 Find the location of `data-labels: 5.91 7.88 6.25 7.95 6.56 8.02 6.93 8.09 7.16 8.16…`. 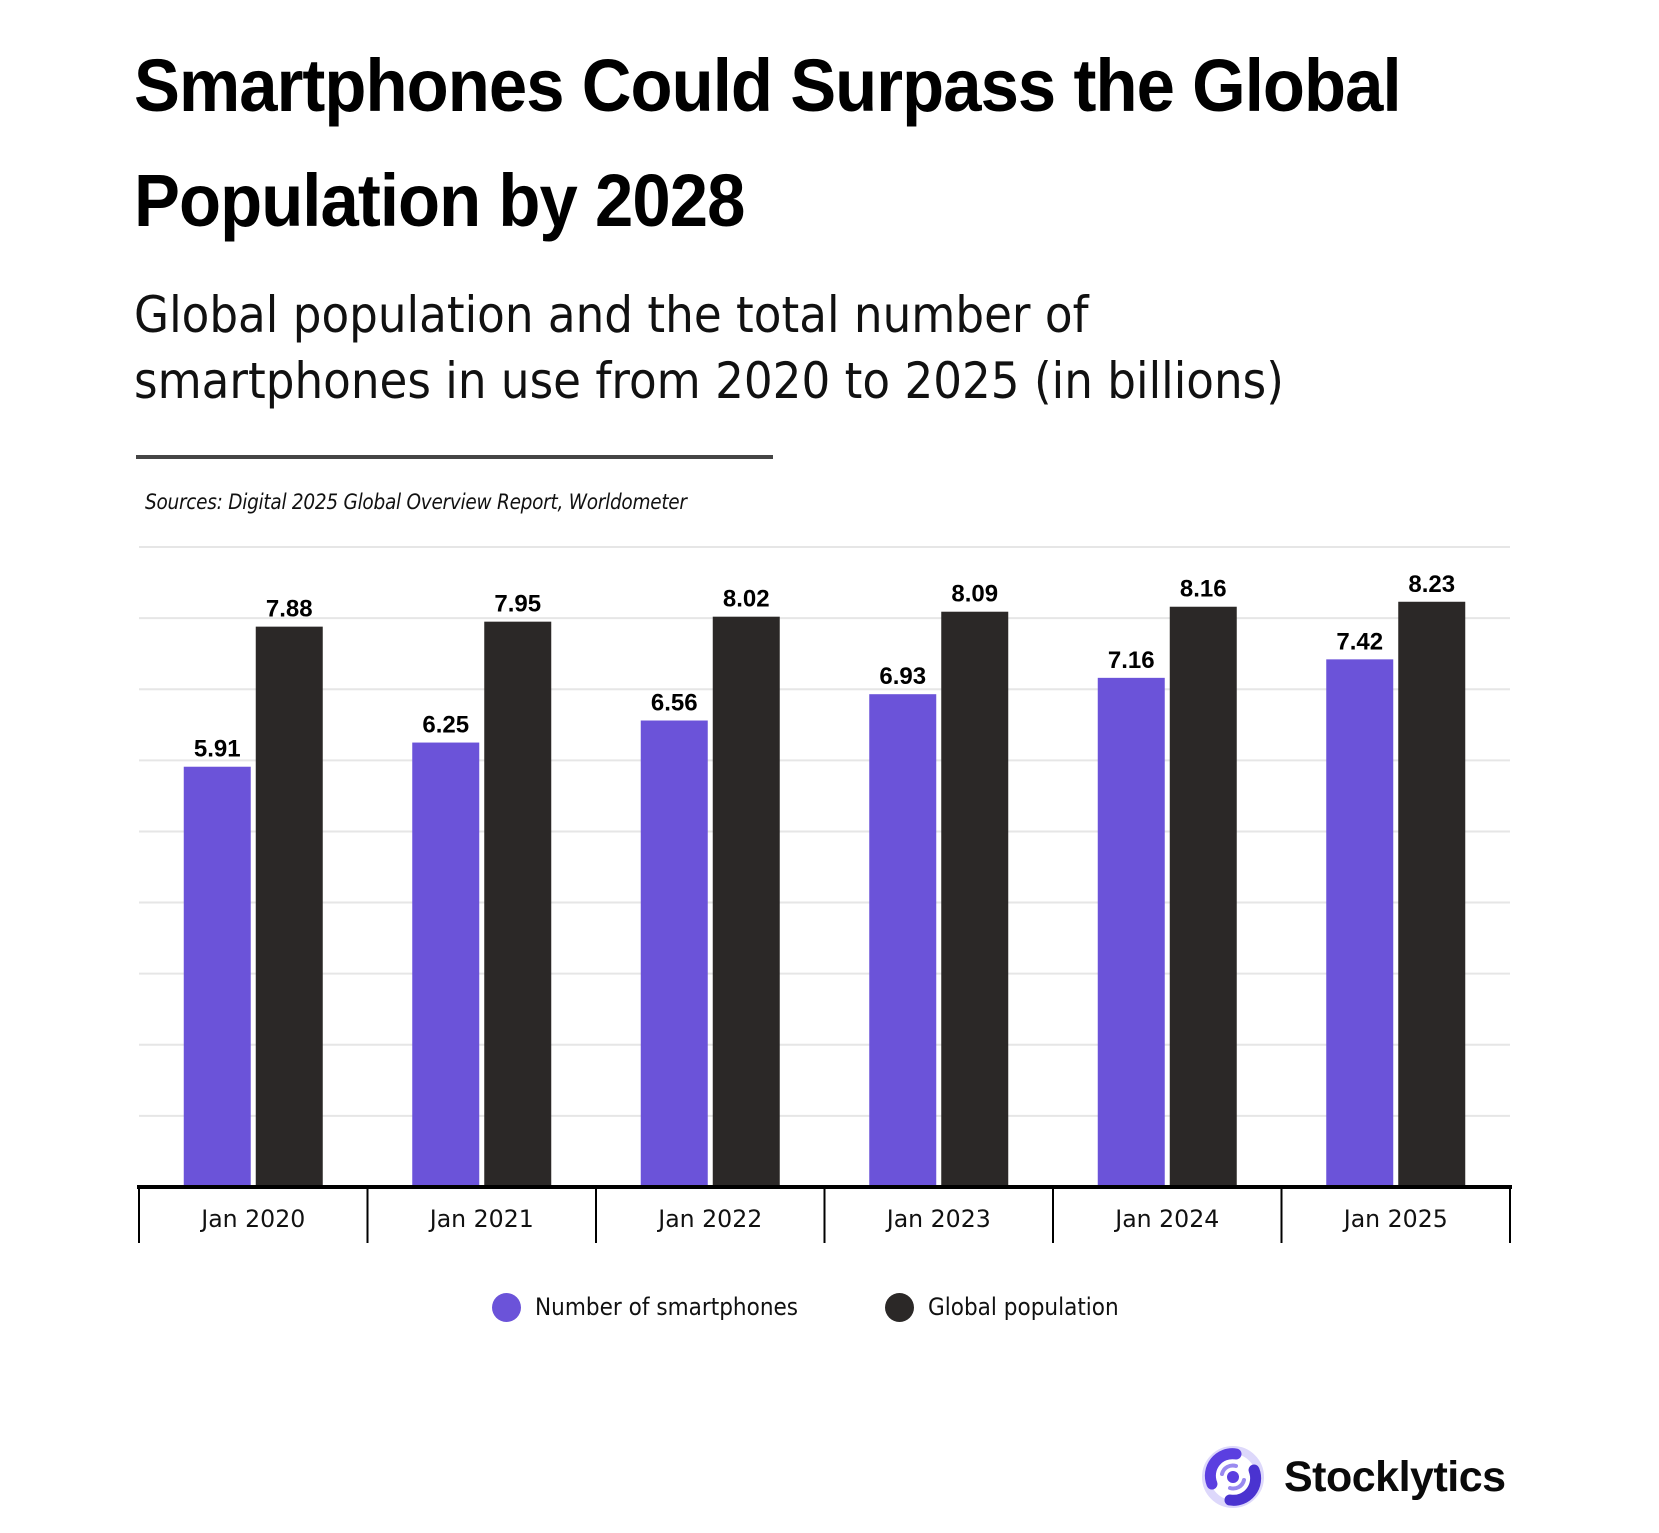

data-labels: 5.91 7.88 6.25 7.95 6.56 8.02 6.93 8.09 7.16 8.16… is located at coordinates (824, 667).